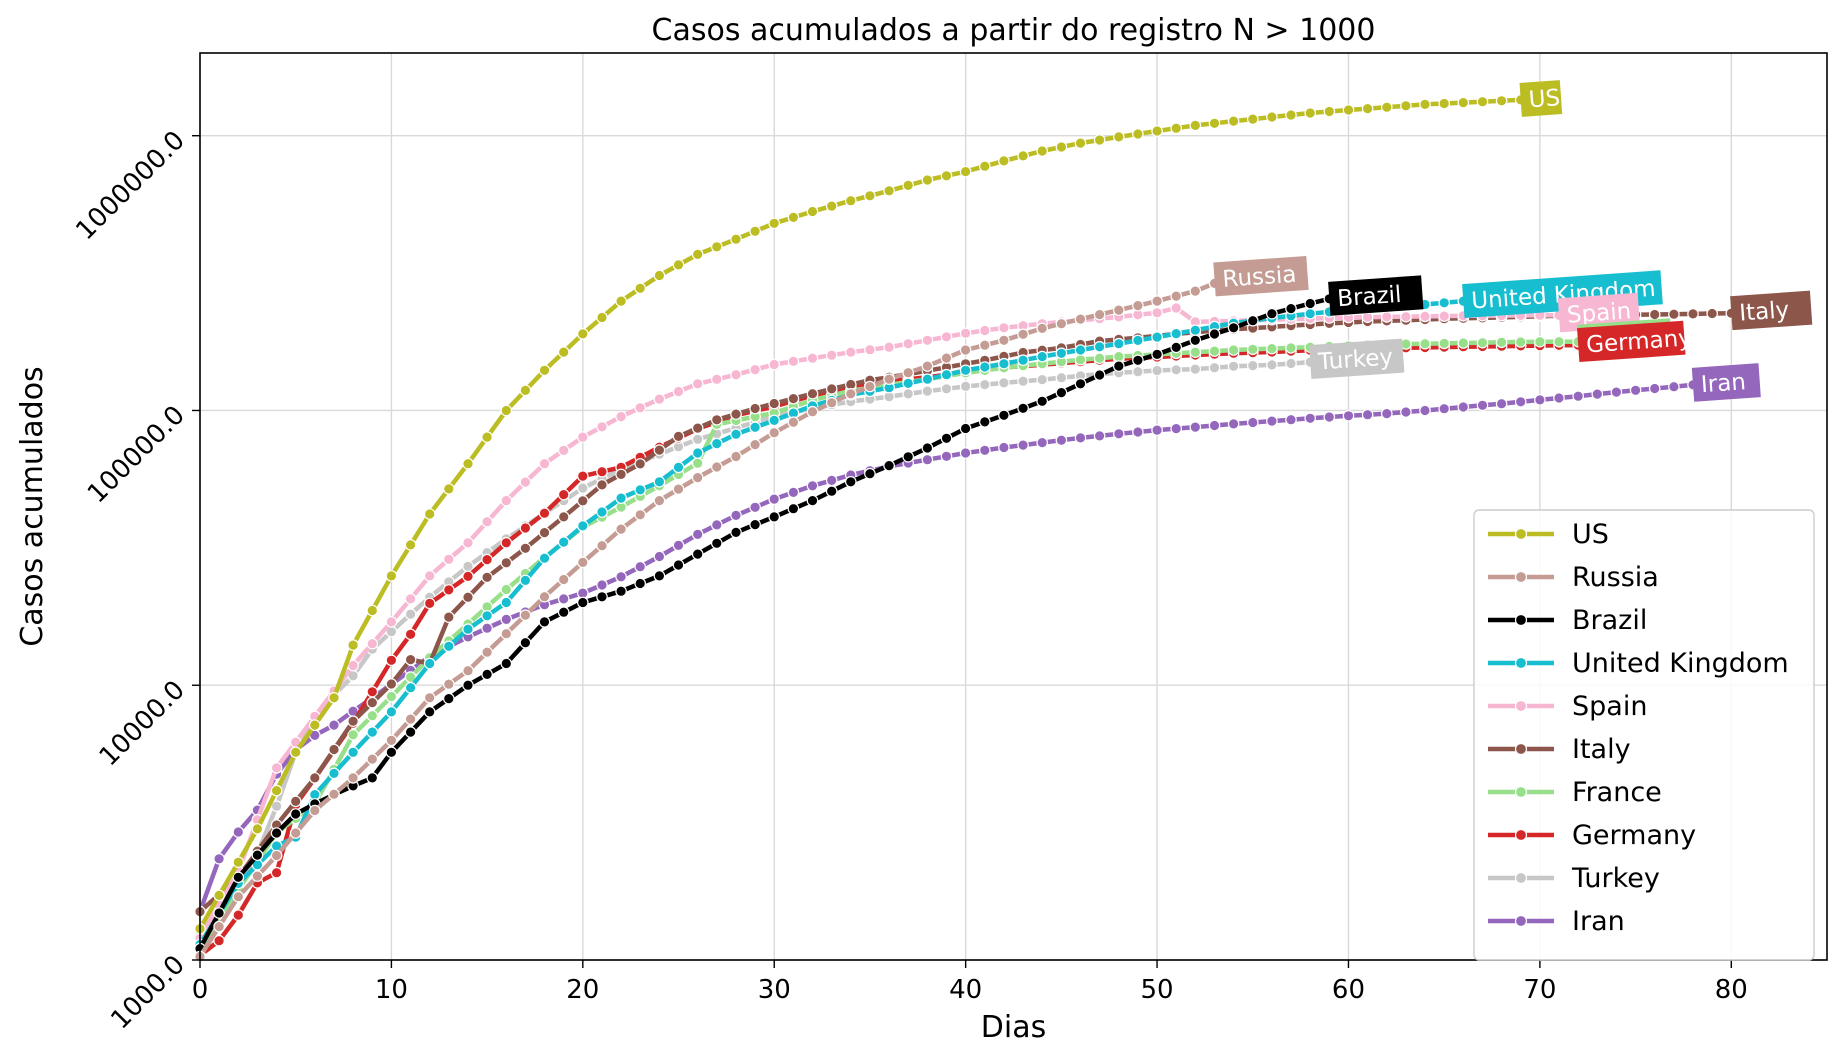 The width and height of the screenshot is (1842, 1058). Describe the element at coordinates (1615, 577) in the screenshot. I see `legend-label: Russia` at that location.